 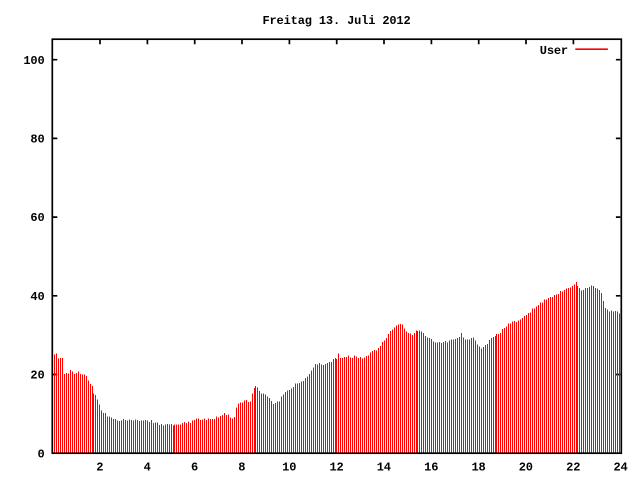 What do you see at coordinates (99, 468) in the screenshot?
I see `svg-text: 2` at bounding box center [99, 468].